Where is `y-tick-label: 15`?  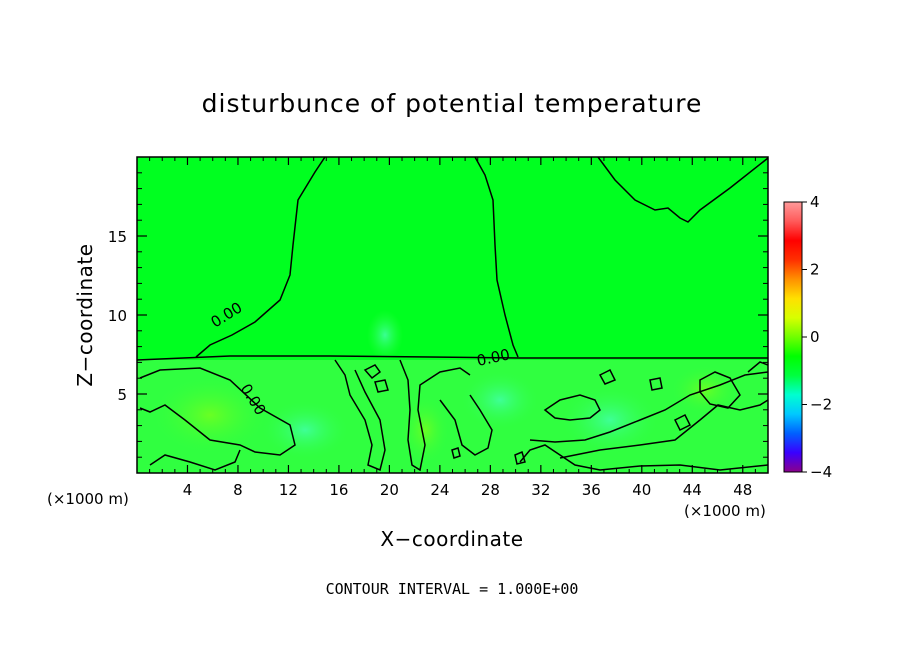 y-tick-label: 15 is located at coordinates (117, 237).